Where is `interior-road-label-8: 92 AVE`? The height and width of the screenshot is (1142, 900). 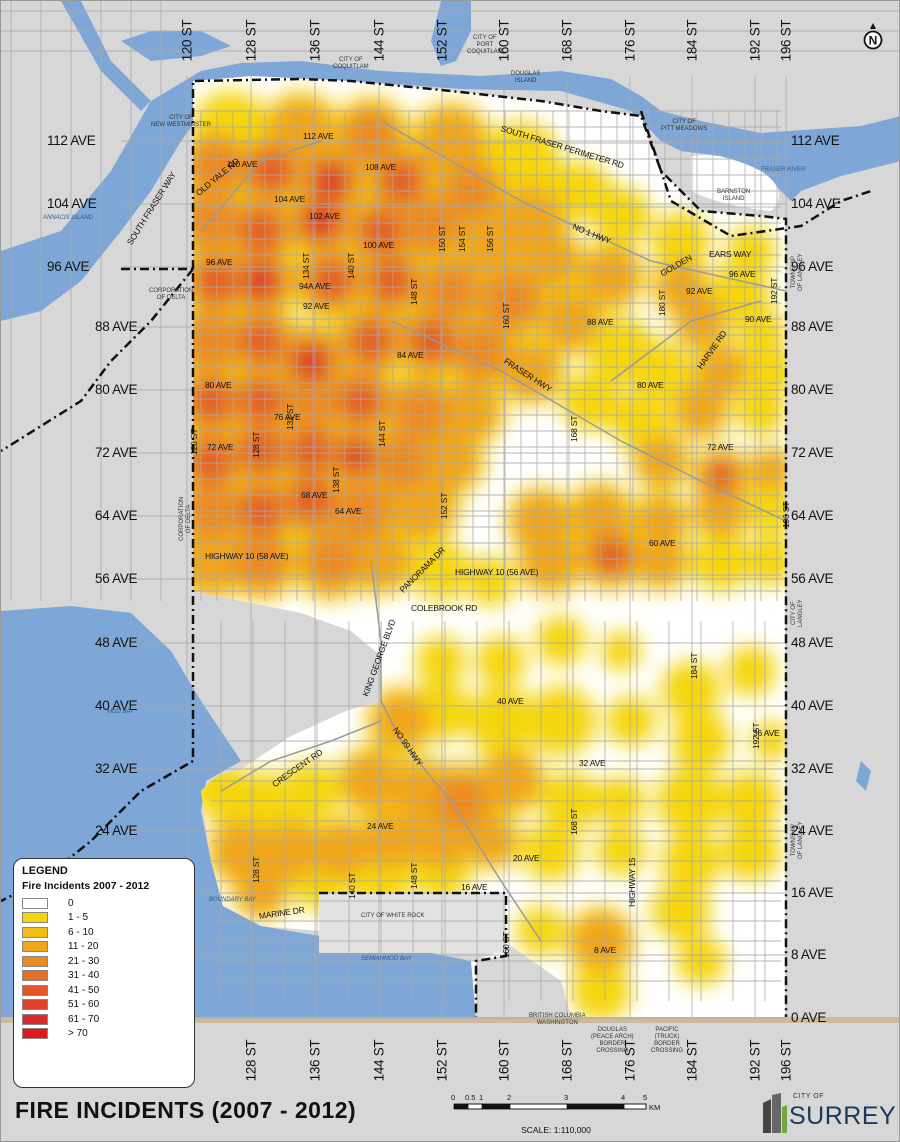
interior-road-label-8: 92 AVE is located at coordinates (316, 306).